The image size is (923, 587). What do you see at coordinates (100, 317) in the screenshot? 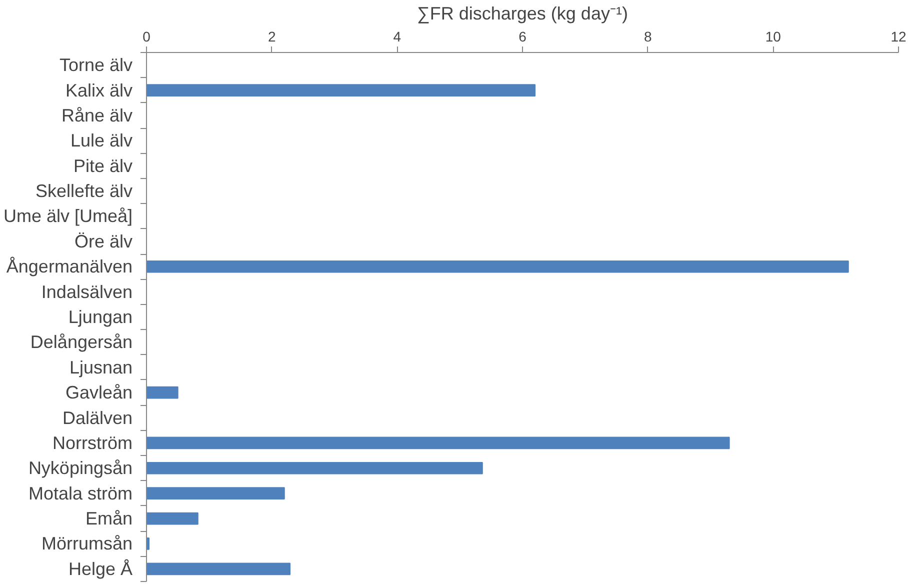
I see `y-tick-label: Ljungan` at bounding box center [100, 317].